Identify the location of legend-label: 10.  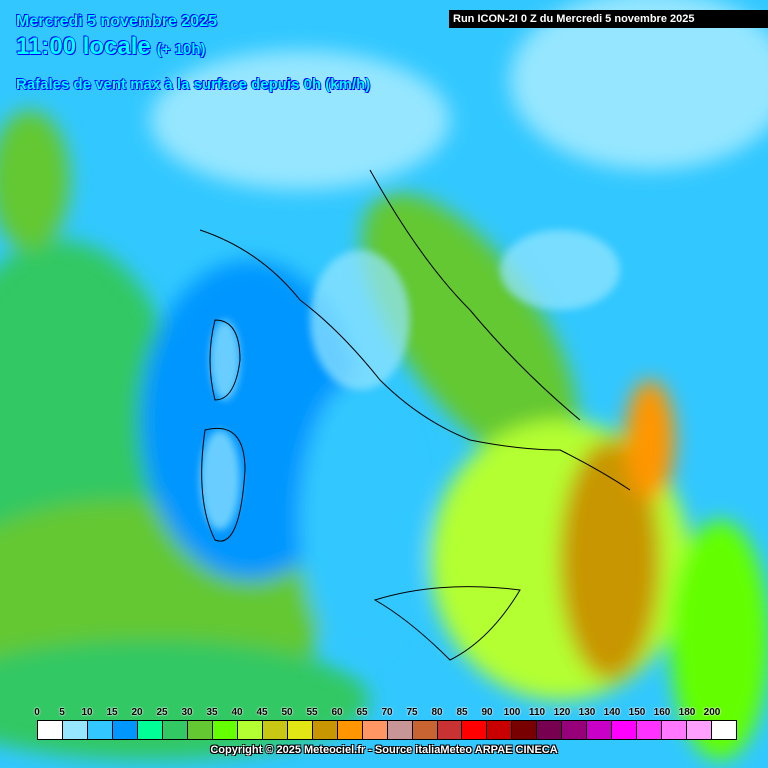
(87, 712).